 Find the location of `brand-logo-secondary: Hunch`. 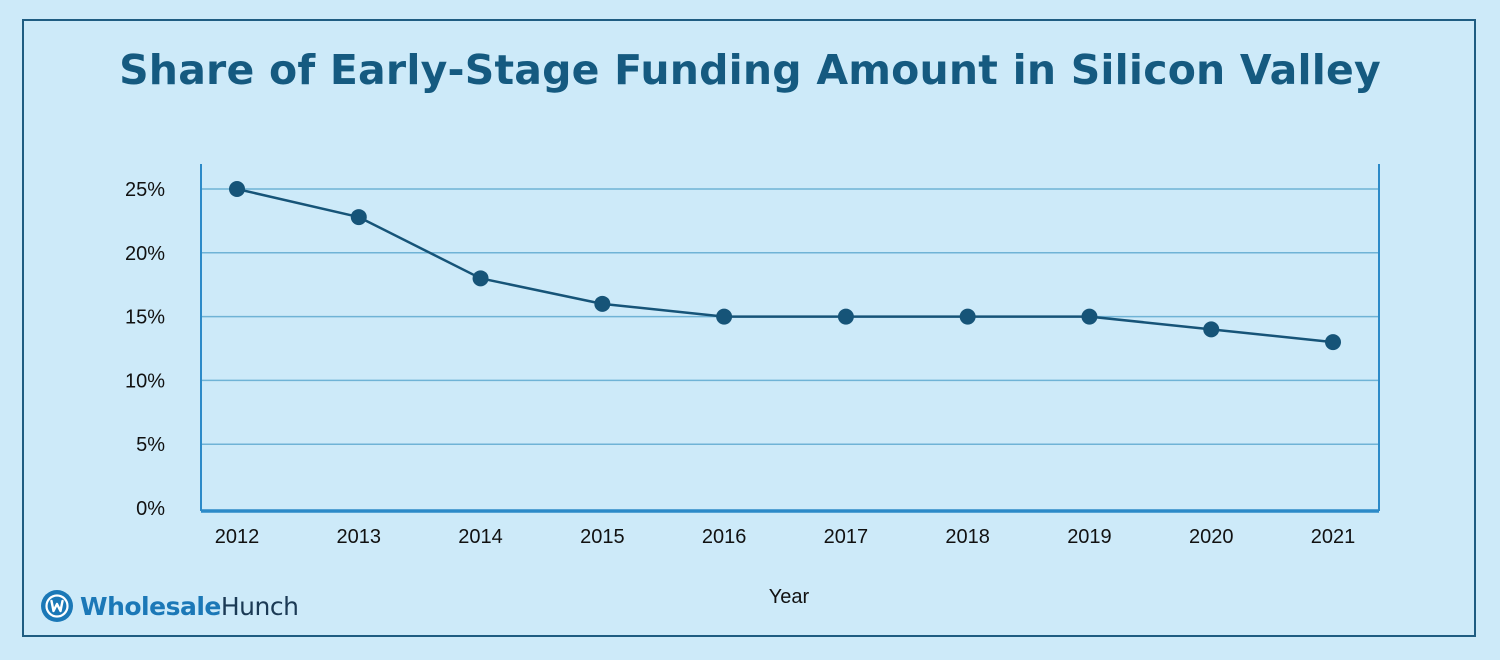

brand-logo-secondary: Hunch is located at coordinates (259, 606).